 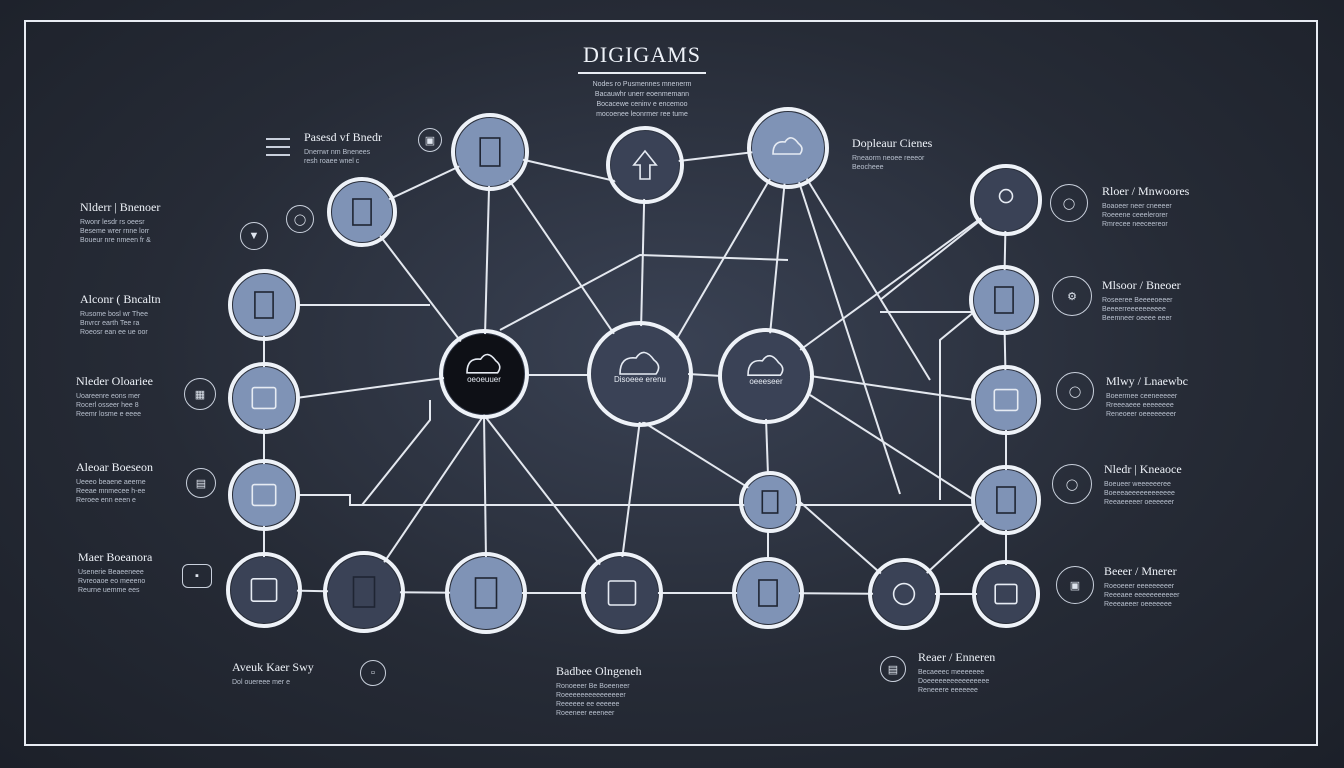 What do you see at coordinates (1137, 206) in the screenshot?
I see `label-line: Boaoeer neer cneeeer` at bounding box center [1137, 206].